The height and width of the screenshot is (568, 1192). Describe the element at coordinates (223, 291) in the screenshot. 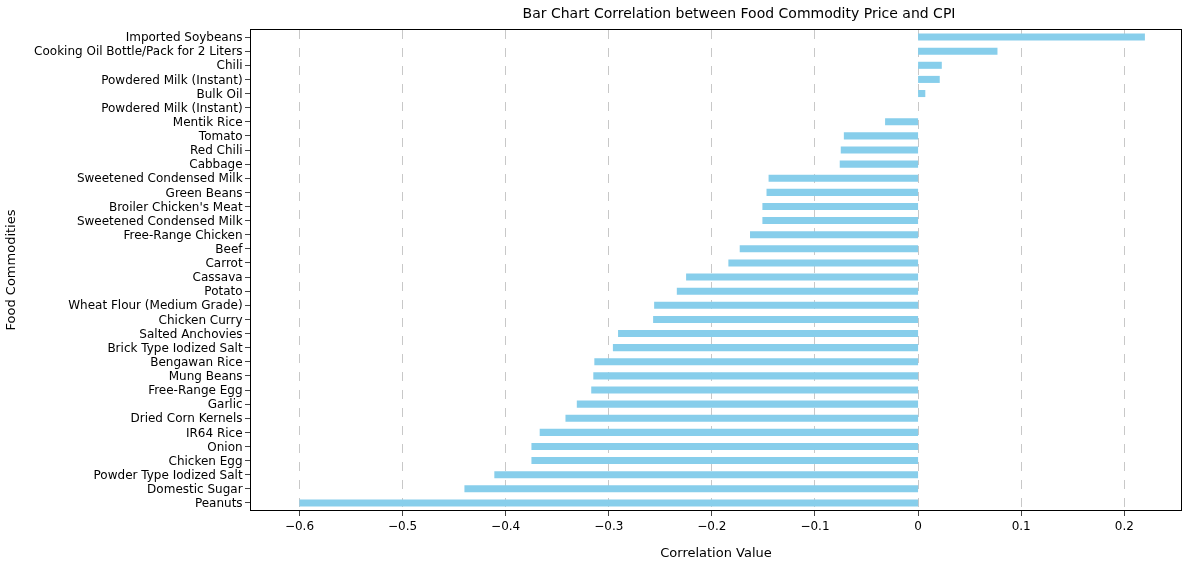

I see `y-tick-label: Potato` at that location.